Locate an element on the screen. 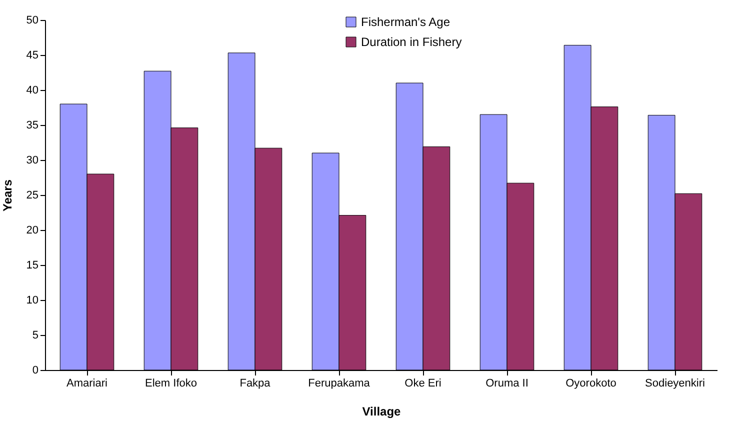 This screenshot has width=736, height=430. y-tick-label: 25 is located at coordinates (32, 196).